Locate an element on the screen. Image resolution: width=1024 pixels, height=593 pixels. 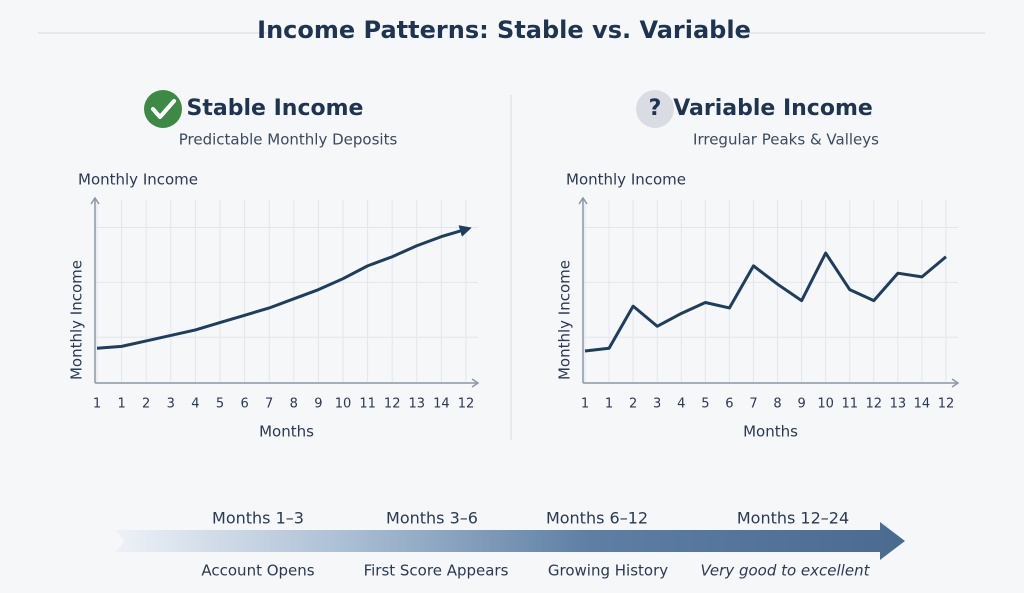
timeline-arrow is located at coordinates (510, 541).